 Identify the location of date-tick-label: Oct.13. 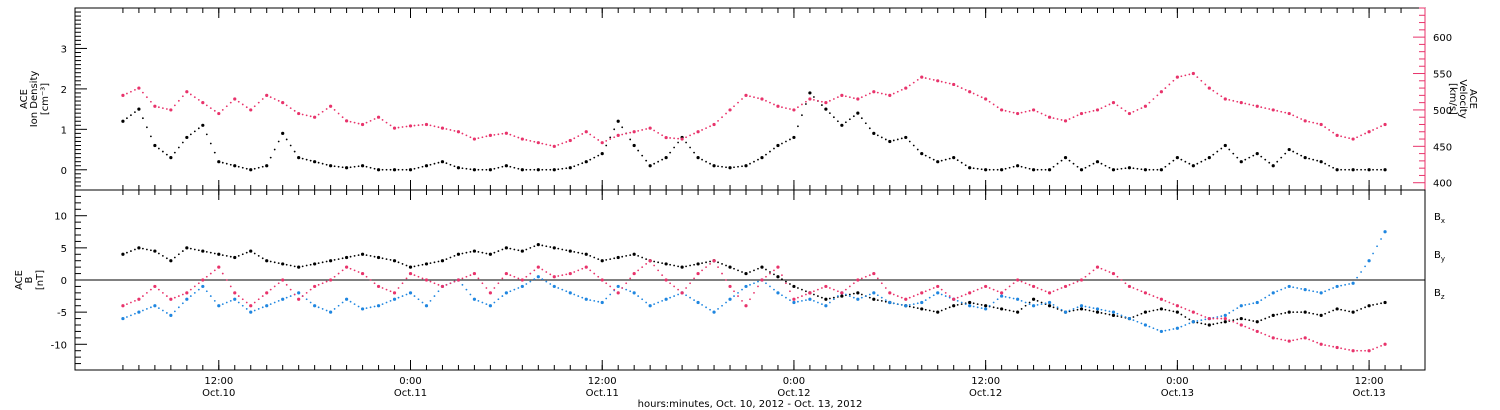
(1368, 393).